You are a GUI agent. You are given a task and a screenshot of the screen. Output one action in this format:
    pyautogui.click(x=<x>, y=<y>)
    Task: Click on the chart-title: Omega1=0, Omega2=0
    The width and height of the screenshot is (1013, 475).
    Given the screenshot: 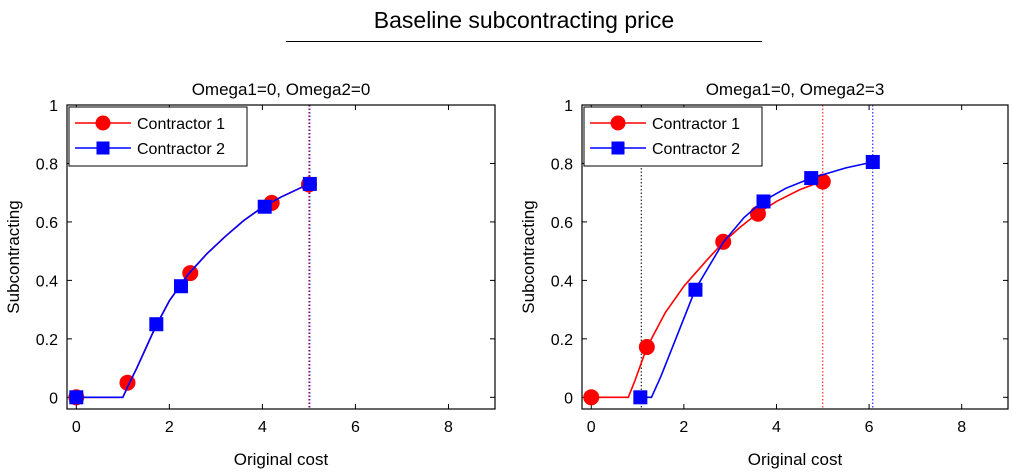 What is the action you would take?
    pyautogui.click(x=281, y=89)
    